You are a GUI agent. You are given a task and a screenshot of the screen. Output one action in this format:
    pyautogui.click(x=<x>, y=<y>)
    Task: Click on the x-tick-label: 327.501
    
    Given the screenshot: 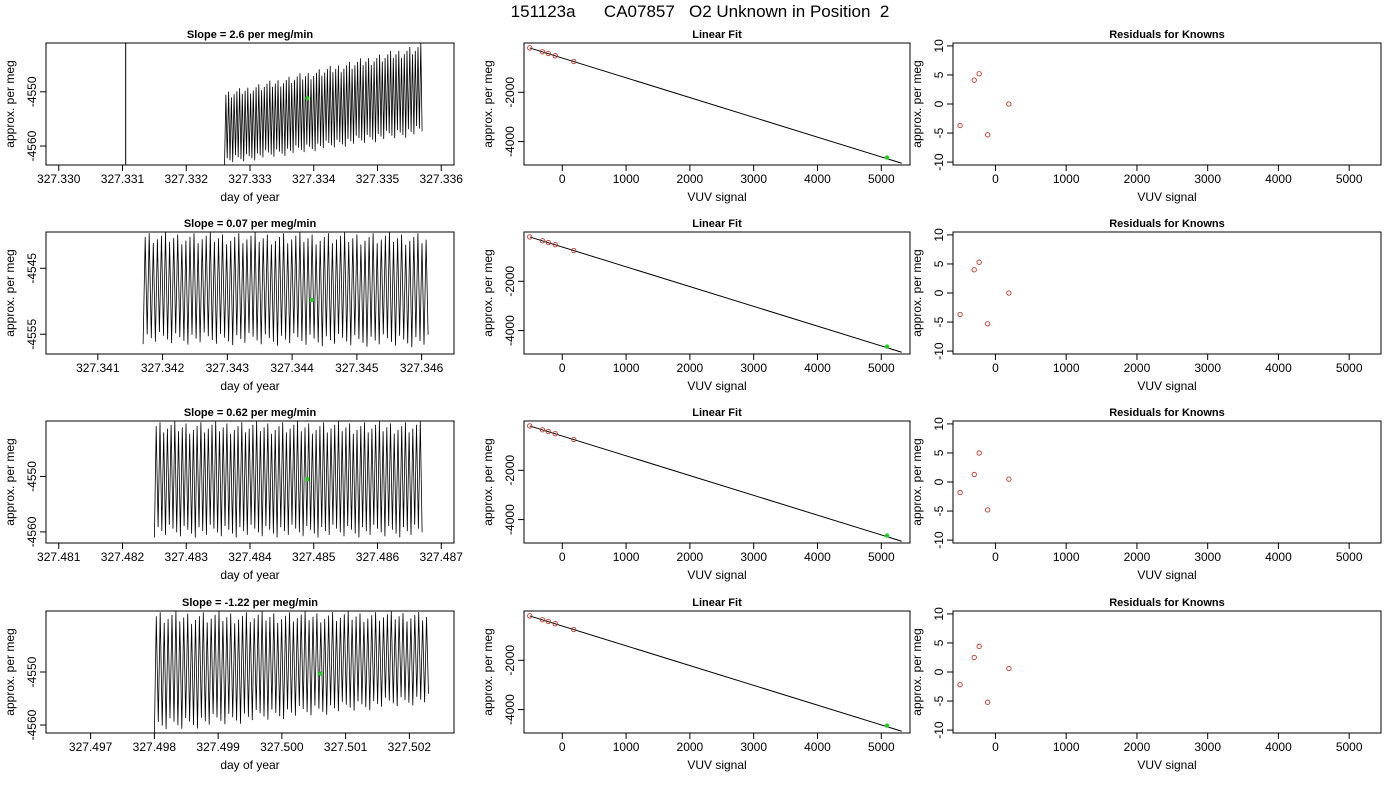 What is the action you would take?
    pyautogui.click(x=346, y=747)
    